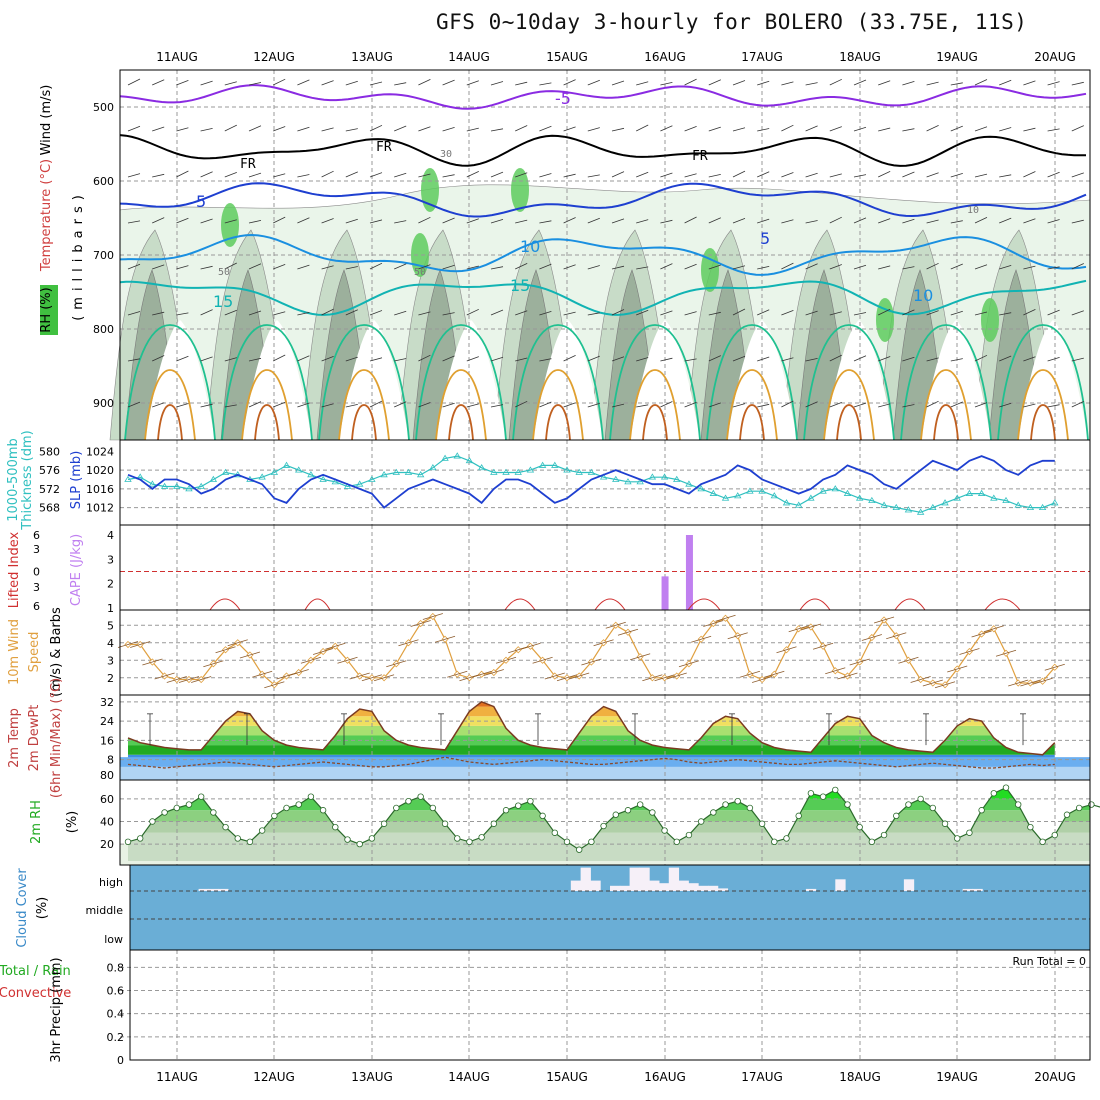 This screenshot has width=1100, height=1100. Describe the element at coordinates (36, 587) in the screenshot. I see `li-tick: 3` at that location.